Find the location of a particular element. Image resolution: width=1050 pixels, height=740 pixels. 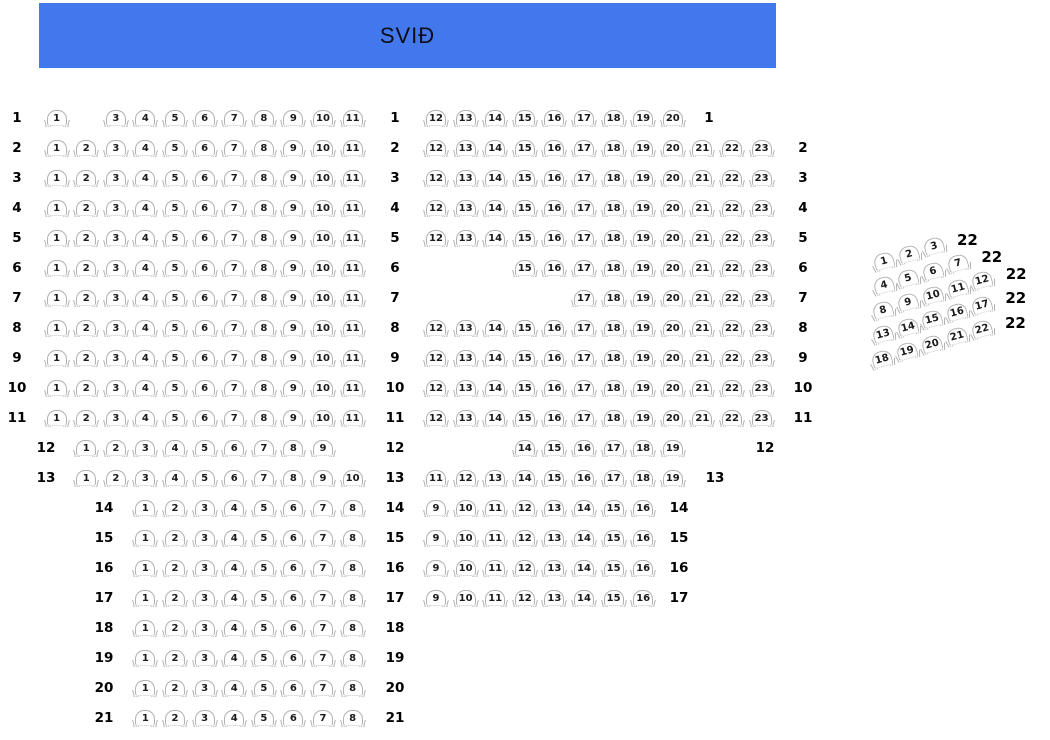

seat-row14-13: 13 is located at coordinates (554, 508).